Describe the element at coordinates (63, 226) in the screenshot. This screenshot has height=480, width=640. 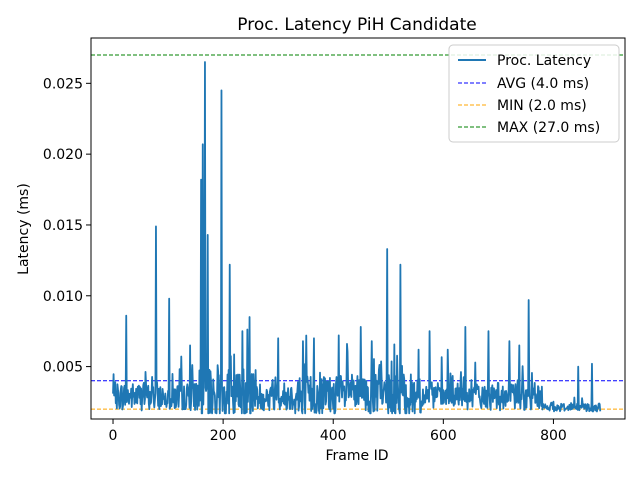
I see `y-tick-label: 0.015` at that location.